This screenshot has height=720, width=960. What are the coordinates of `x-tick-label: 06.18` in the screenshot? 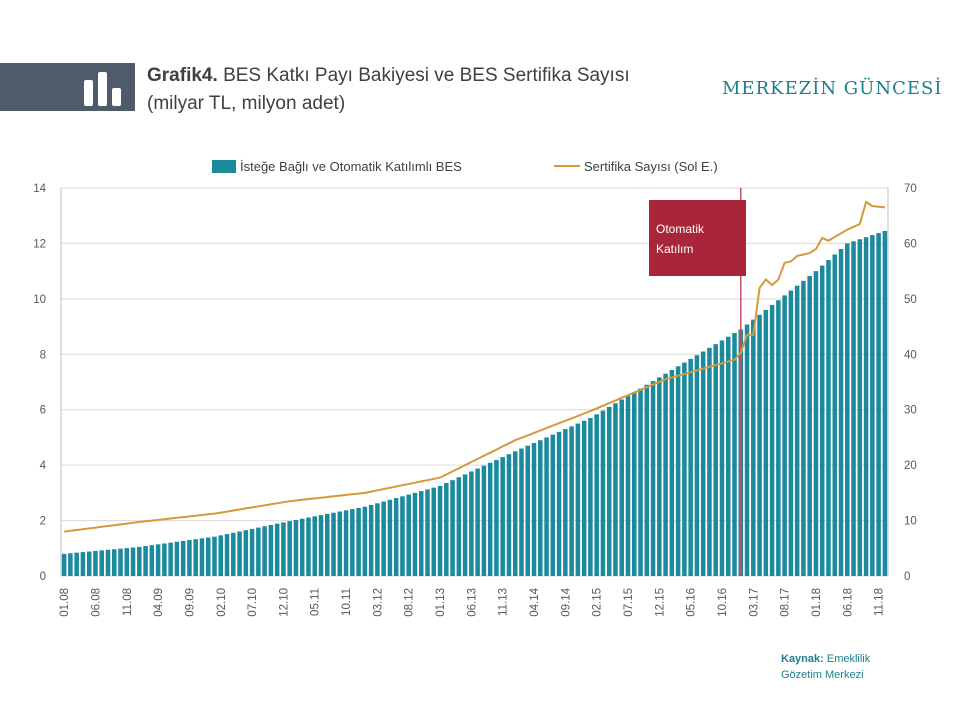 It's located at (848, 602).